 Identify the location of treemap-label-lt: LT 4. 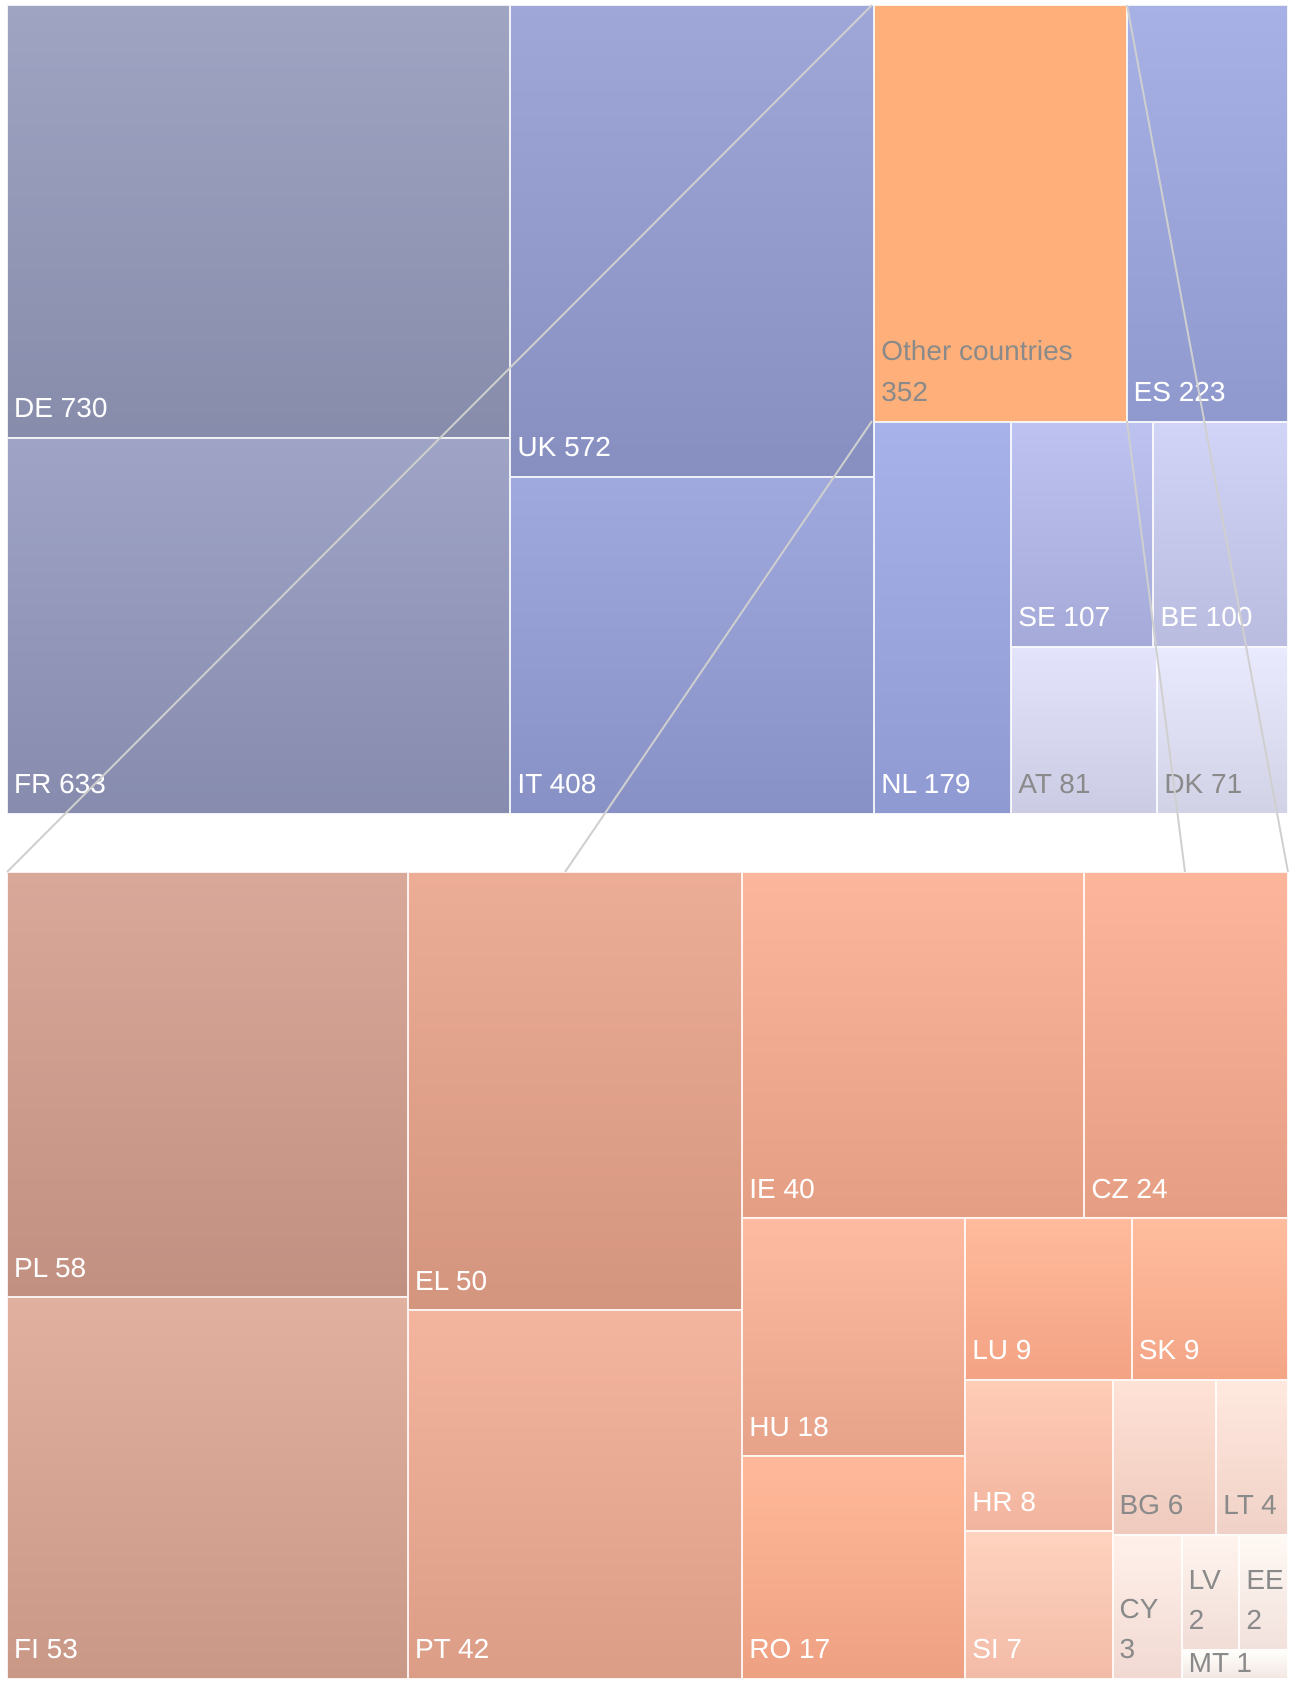
(1250, 1504).